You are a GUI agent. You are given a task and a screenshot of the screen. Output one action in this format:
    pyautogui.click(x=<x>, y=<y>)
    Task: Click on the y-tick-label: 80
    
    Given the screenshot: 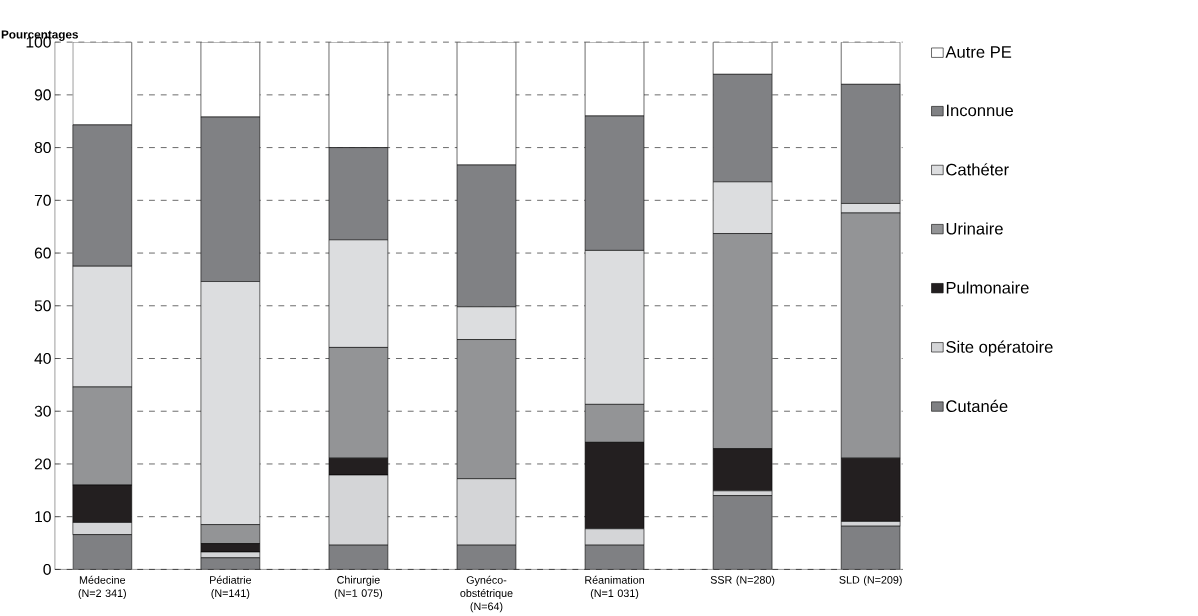 What is the action you would take?
    pyautogui.click(x=42, y=148)
    